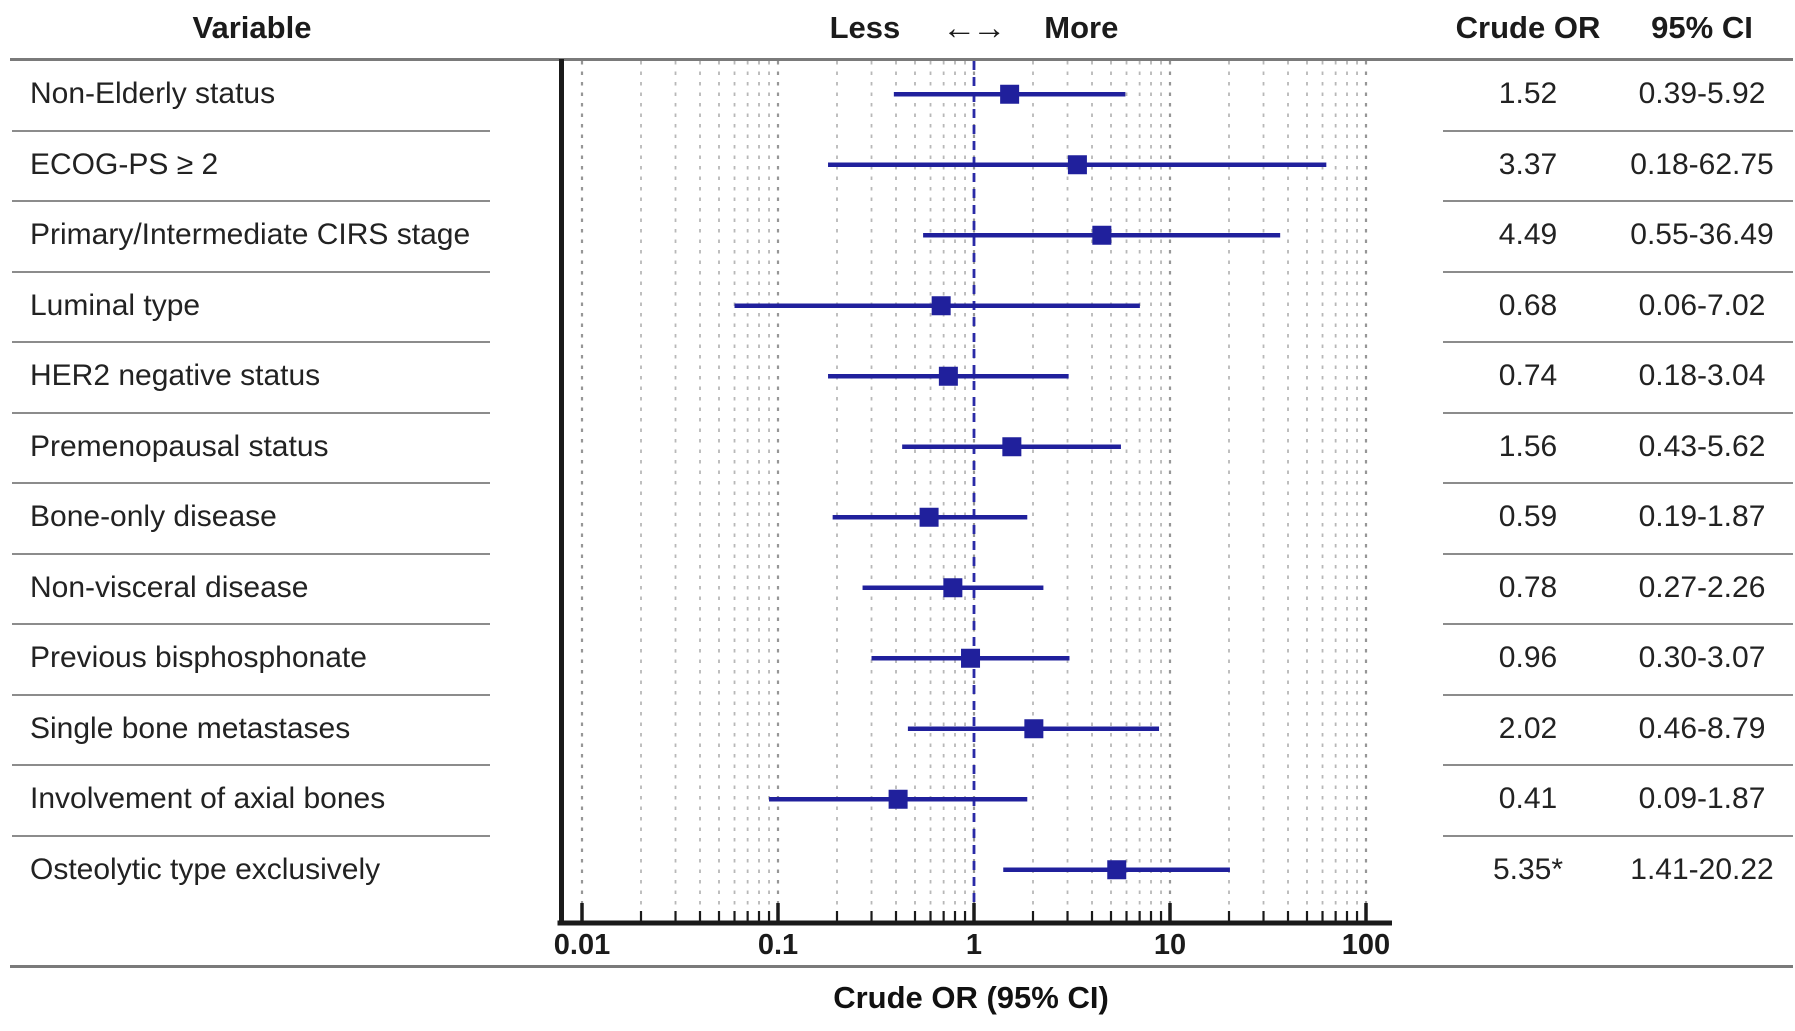  What do you see at coordinates (1702, 446) in the screenshot?
I see `ci-value: 0.43-5.62` at bounding box center [1702, 446].